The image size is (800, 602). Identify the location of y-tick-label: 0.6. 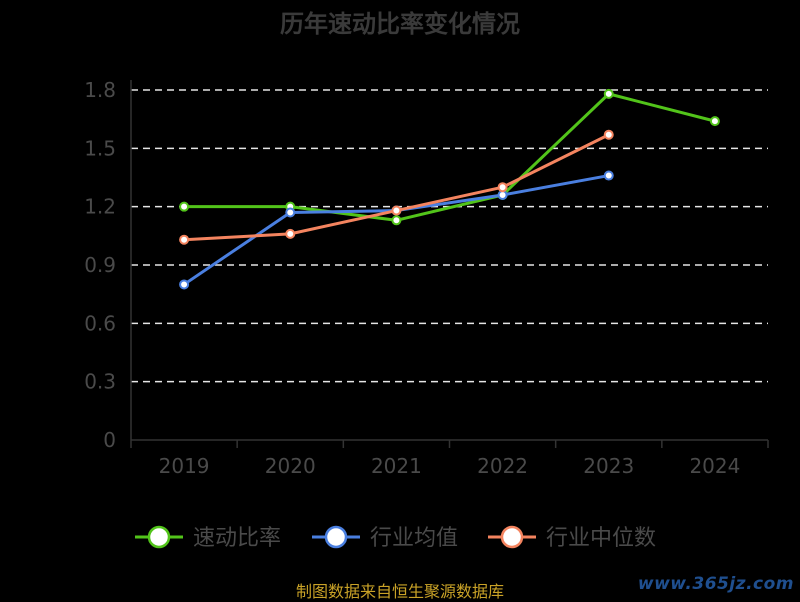
(100, 323).